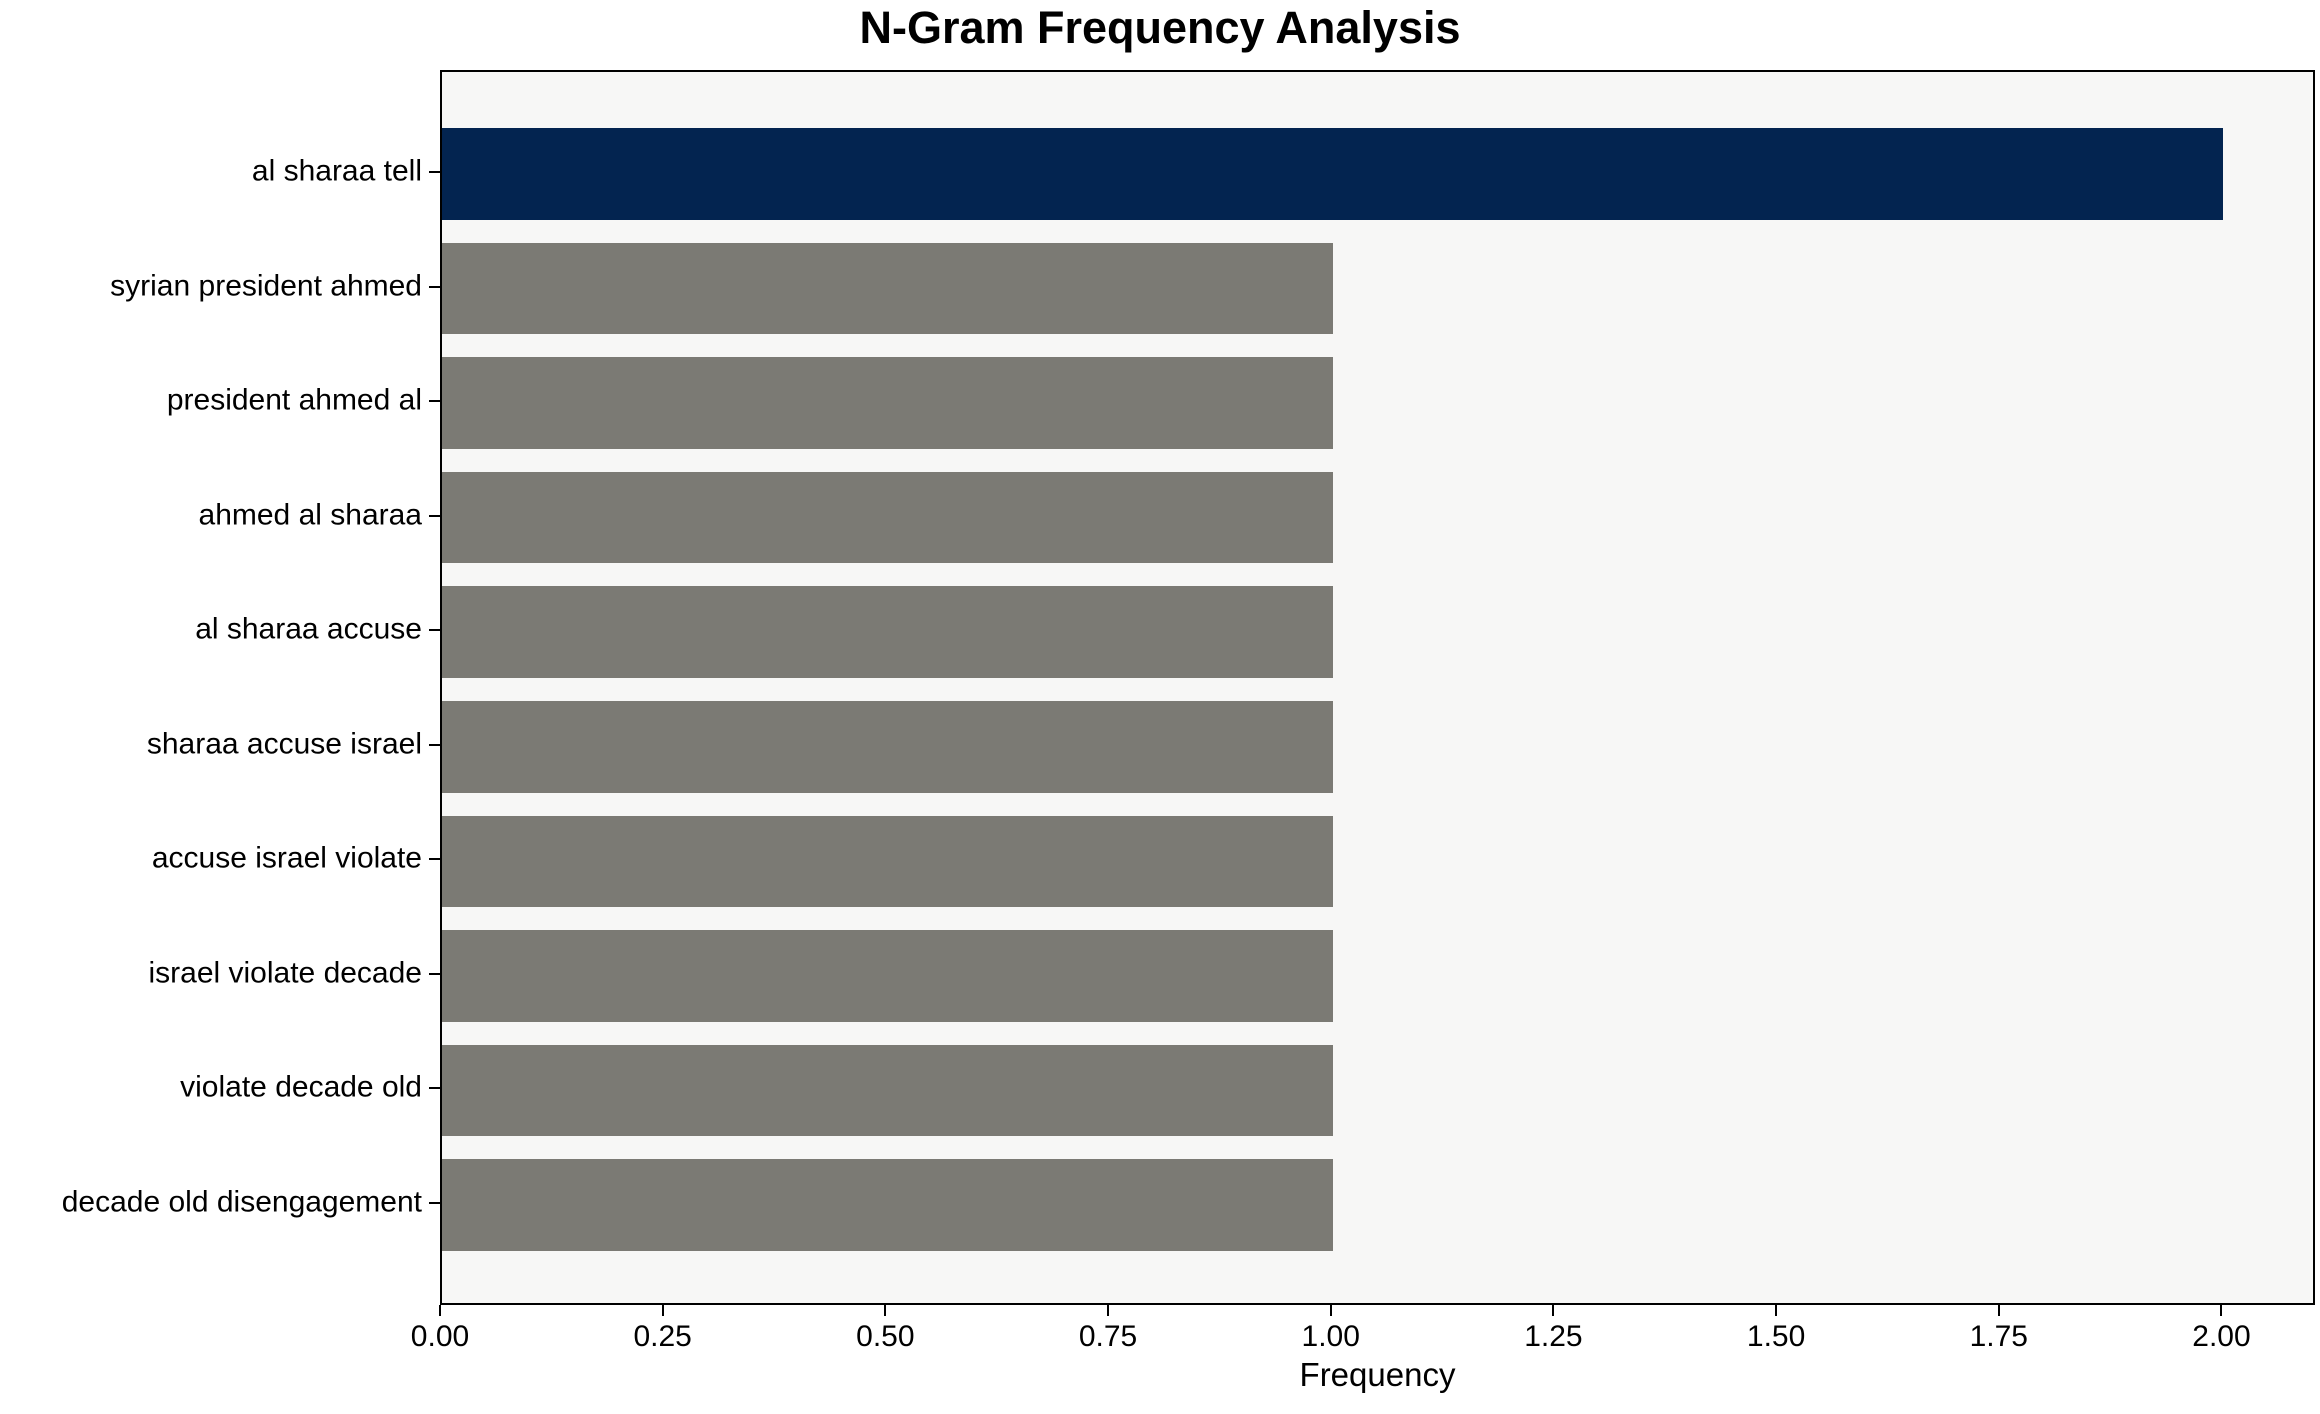 The image size is (2320, 1414). I want to click on x-tick-label: 1.75, so click(1998, 1336).